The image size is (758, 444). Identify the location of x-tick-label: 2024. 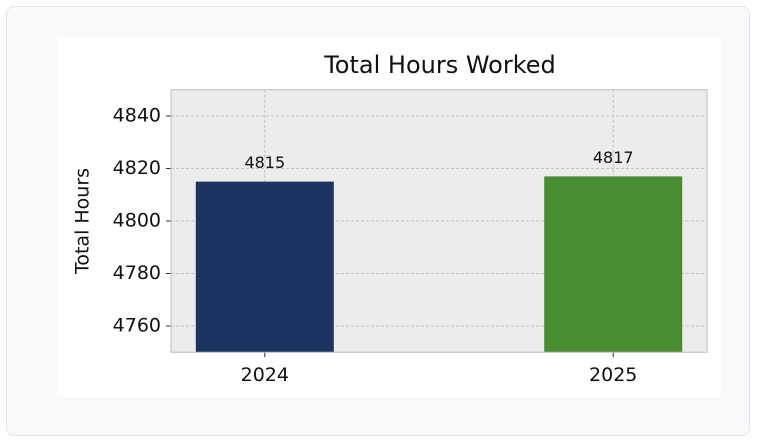
(265, 375).